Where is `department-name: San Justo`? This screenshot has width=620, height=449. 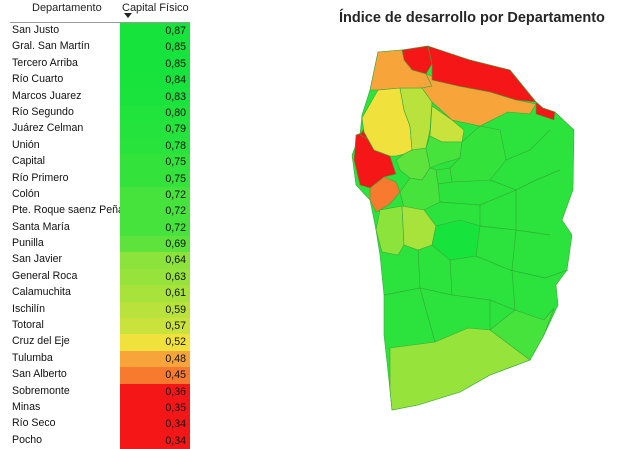 department-name: San Justo is located at coordinates (36, 30).